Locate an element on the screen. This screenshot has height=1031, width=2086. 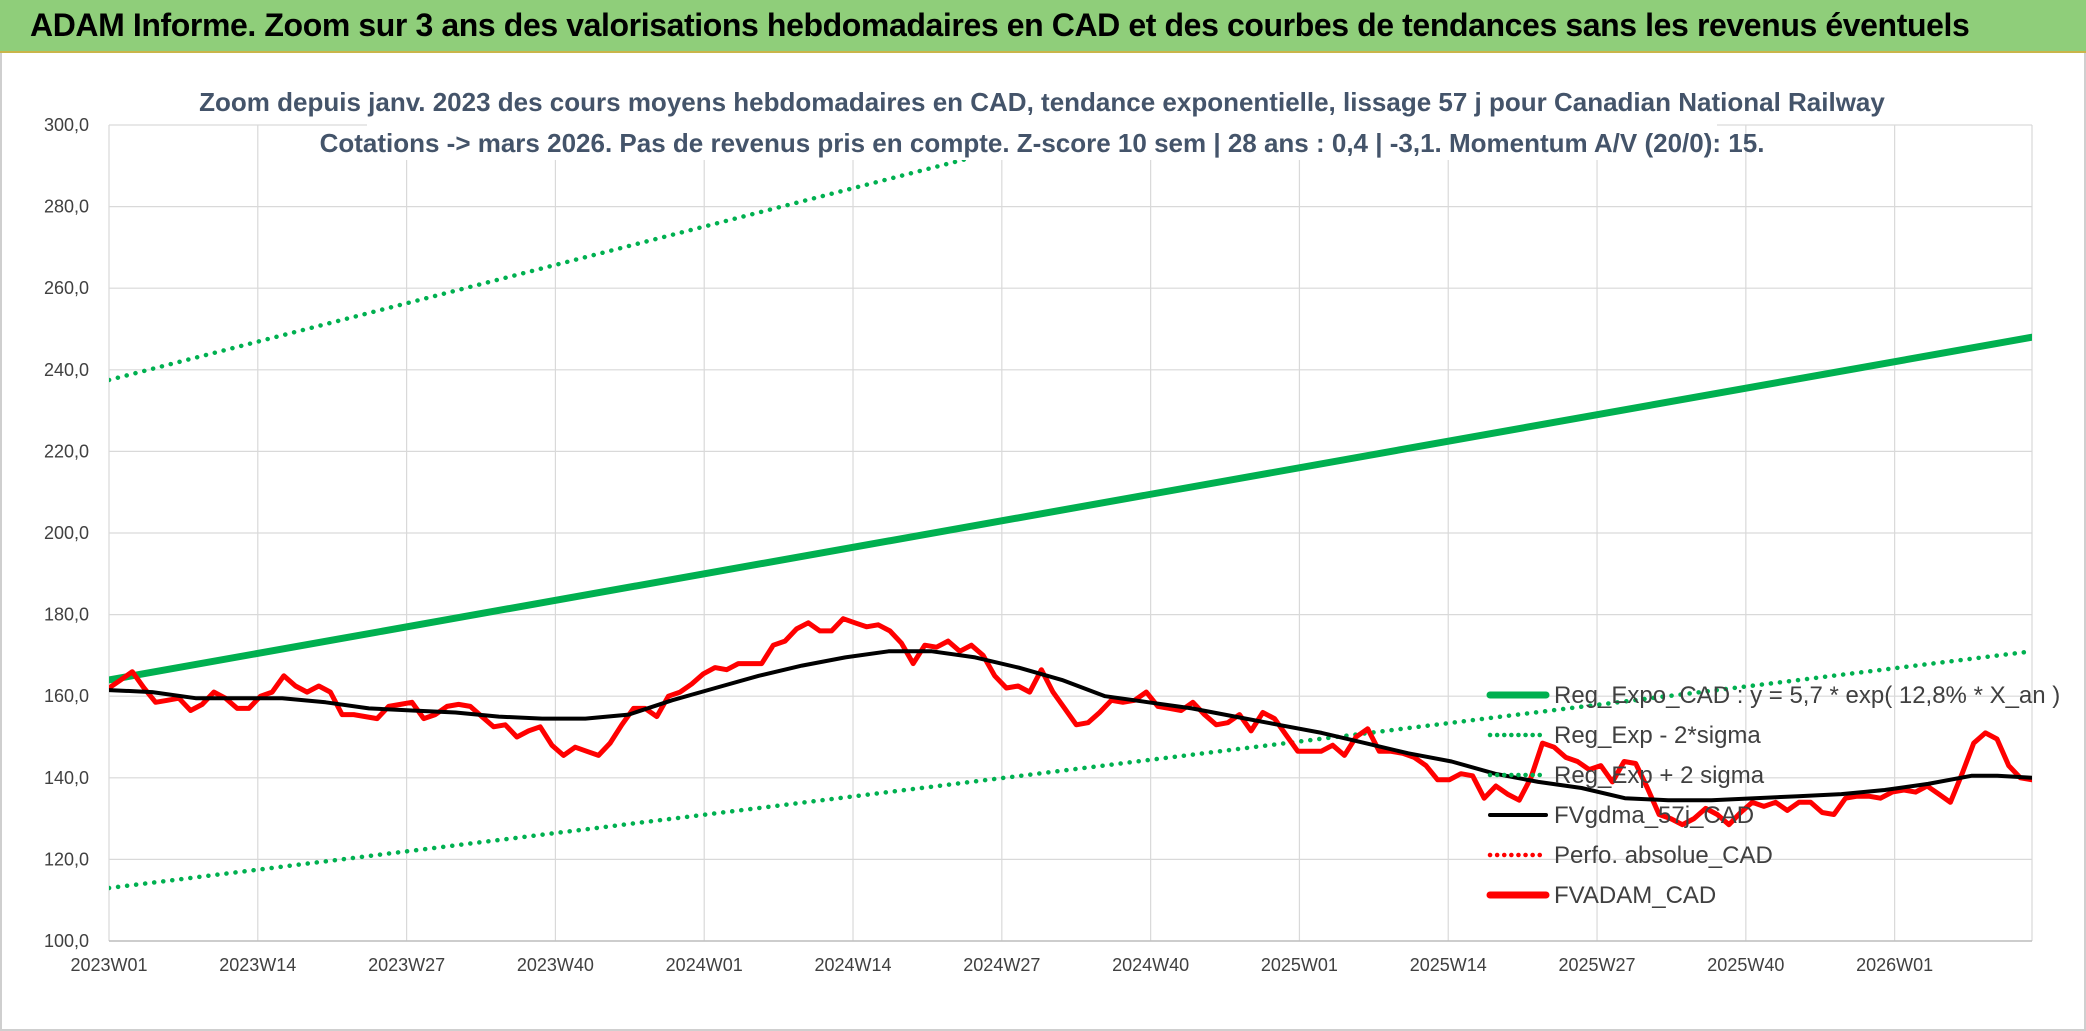
y-tick-label: 220,0 is located at coordinates (66, 451).